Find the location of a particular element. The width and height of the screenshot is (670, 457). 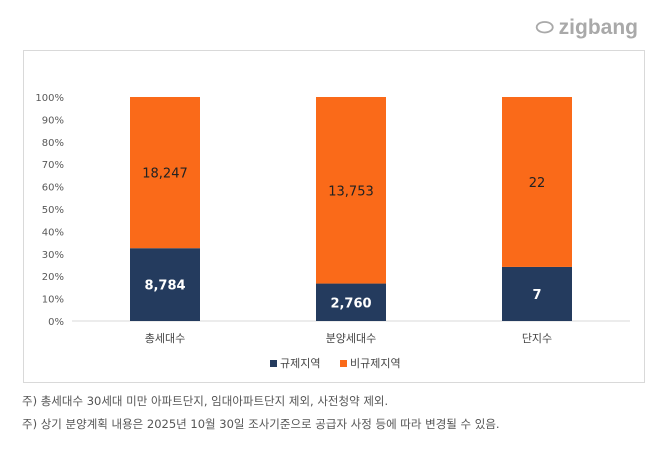

y-tick-label: 70% is located at coordinates (53, 165).